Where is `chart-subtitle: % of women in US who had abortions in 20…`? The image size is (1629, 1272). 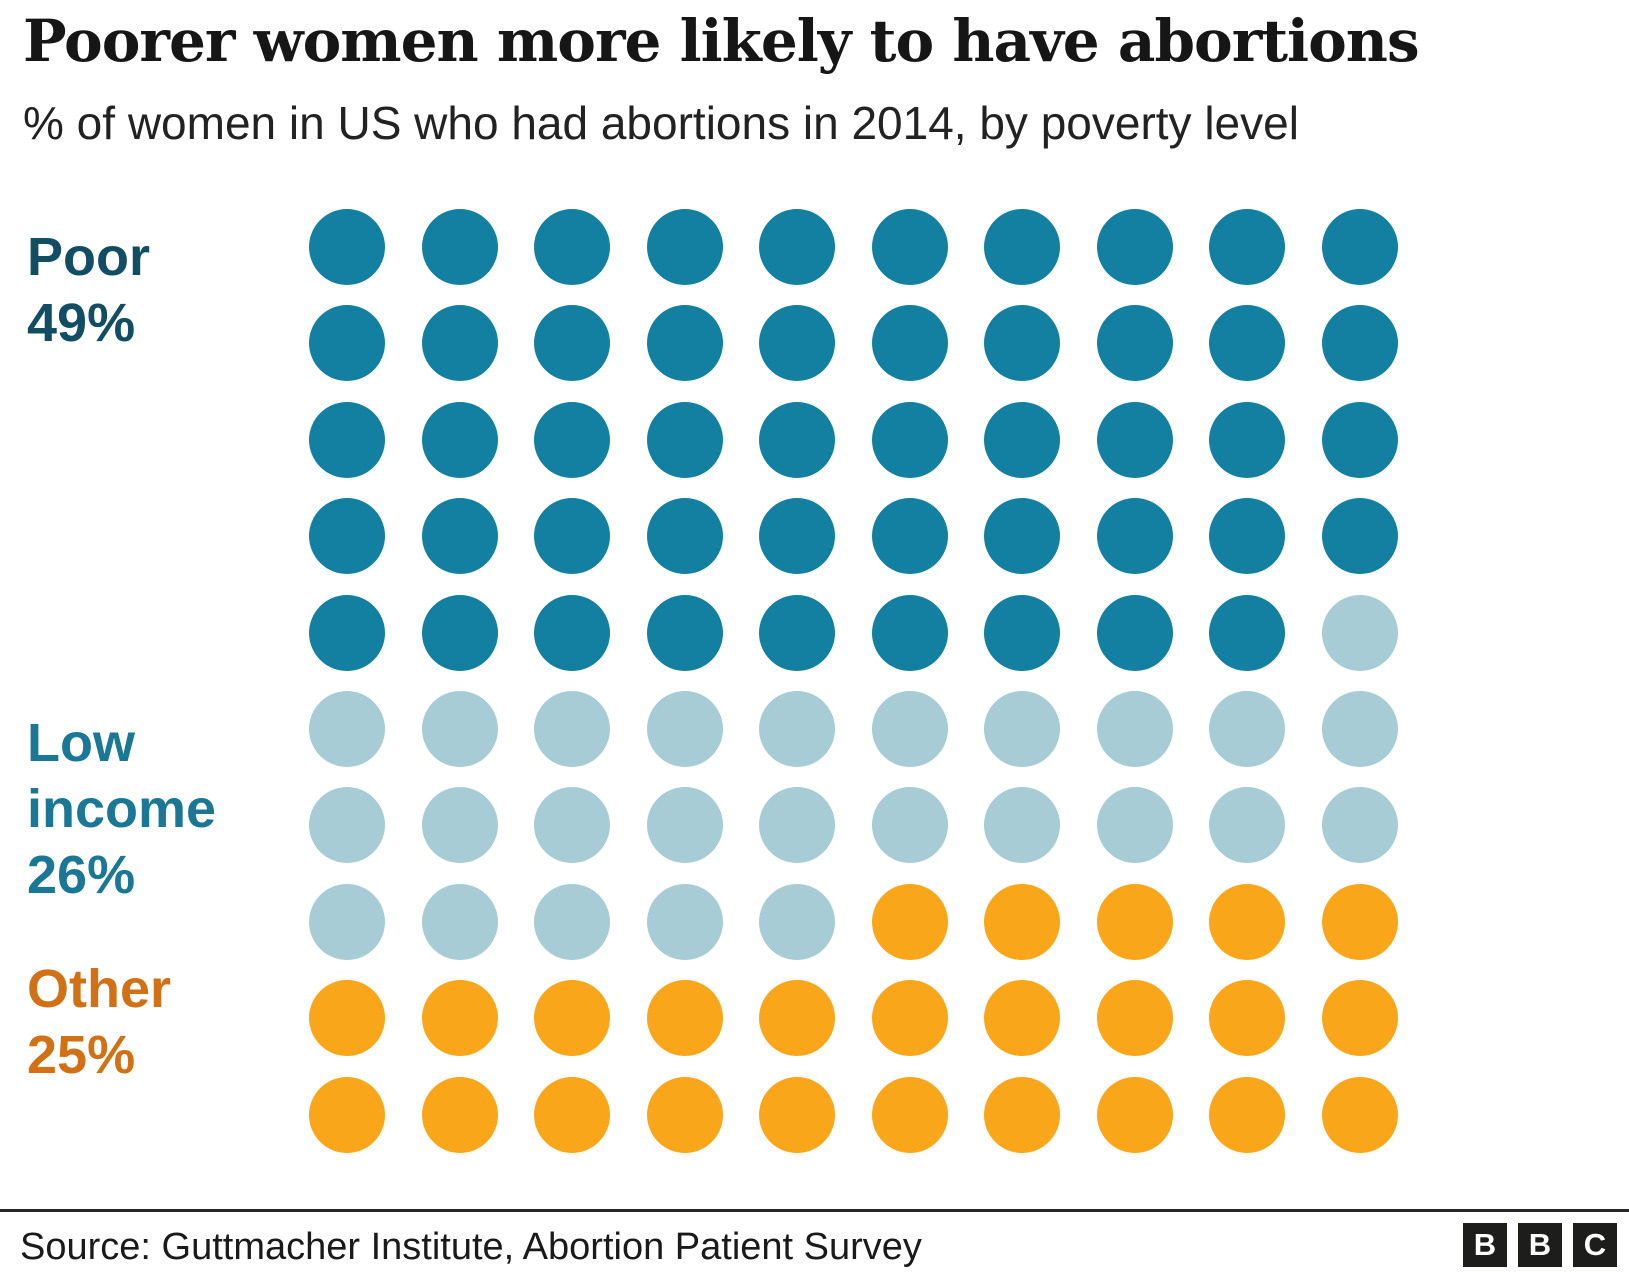 chart-subtitle: % of women in US who had abortions in 20… is located at coordinates (661, 123).